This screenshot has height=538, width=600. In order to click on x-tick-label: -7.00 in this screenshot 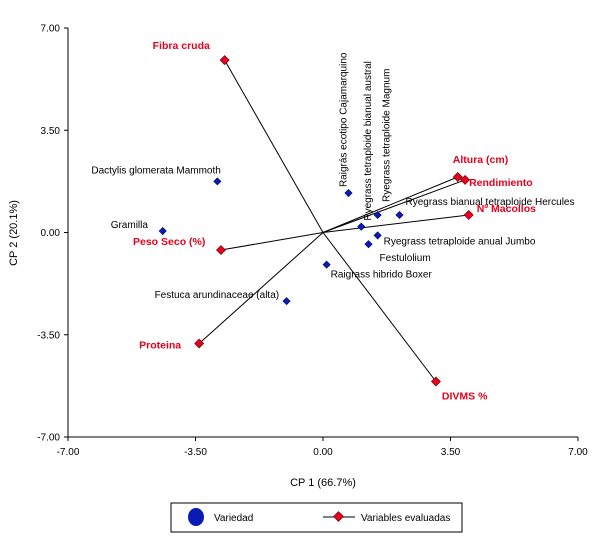, I will do `click(68, 452)`.